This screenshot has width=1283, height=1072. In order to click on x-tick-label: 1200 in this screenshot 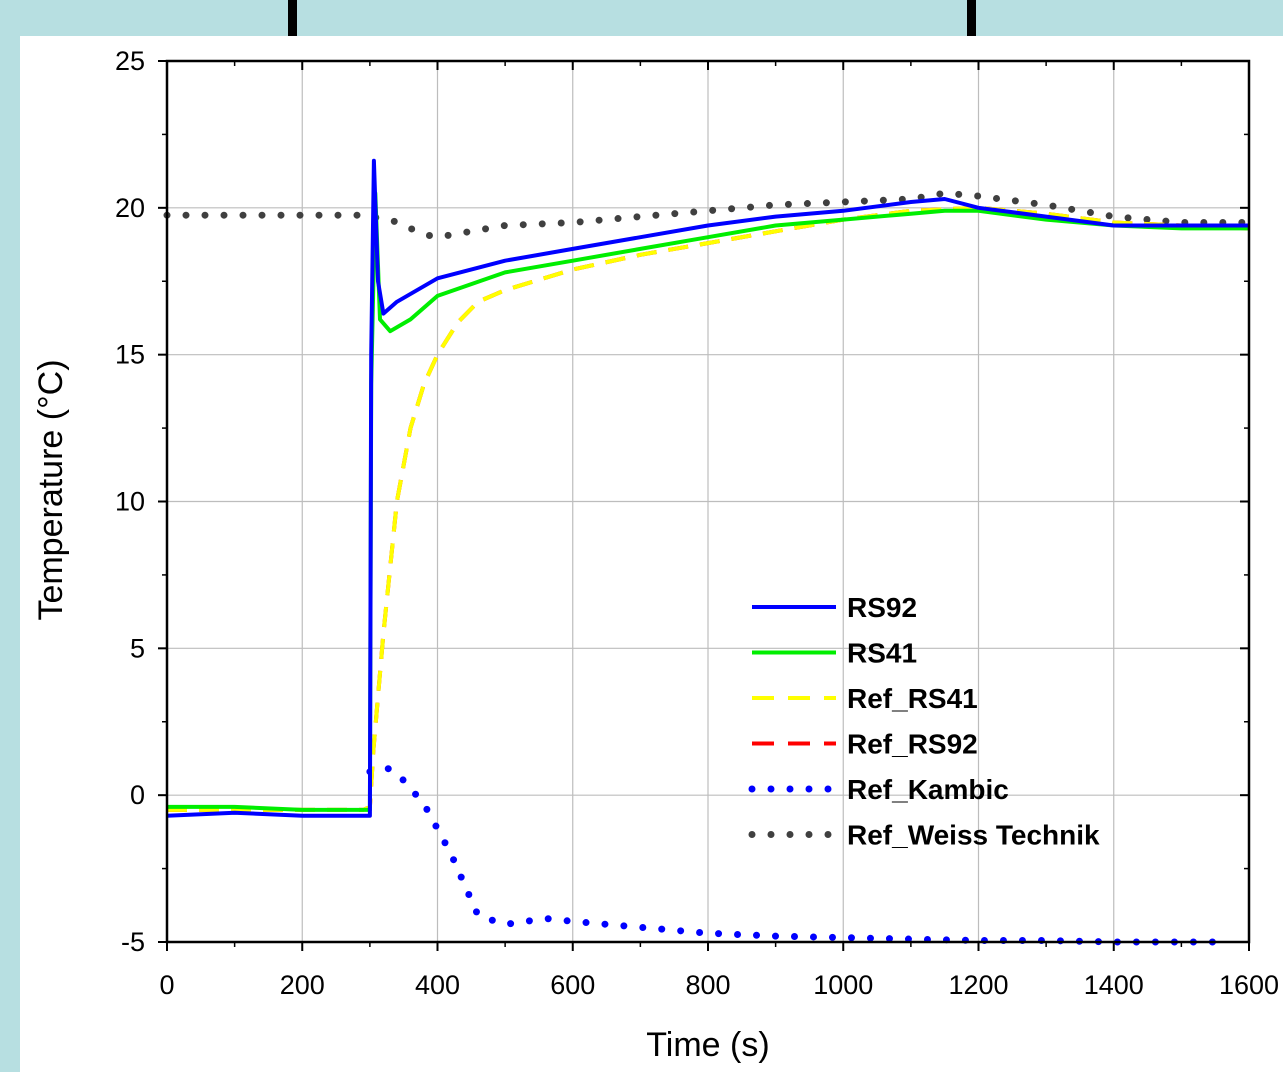, I will do `click(978, 985)`.